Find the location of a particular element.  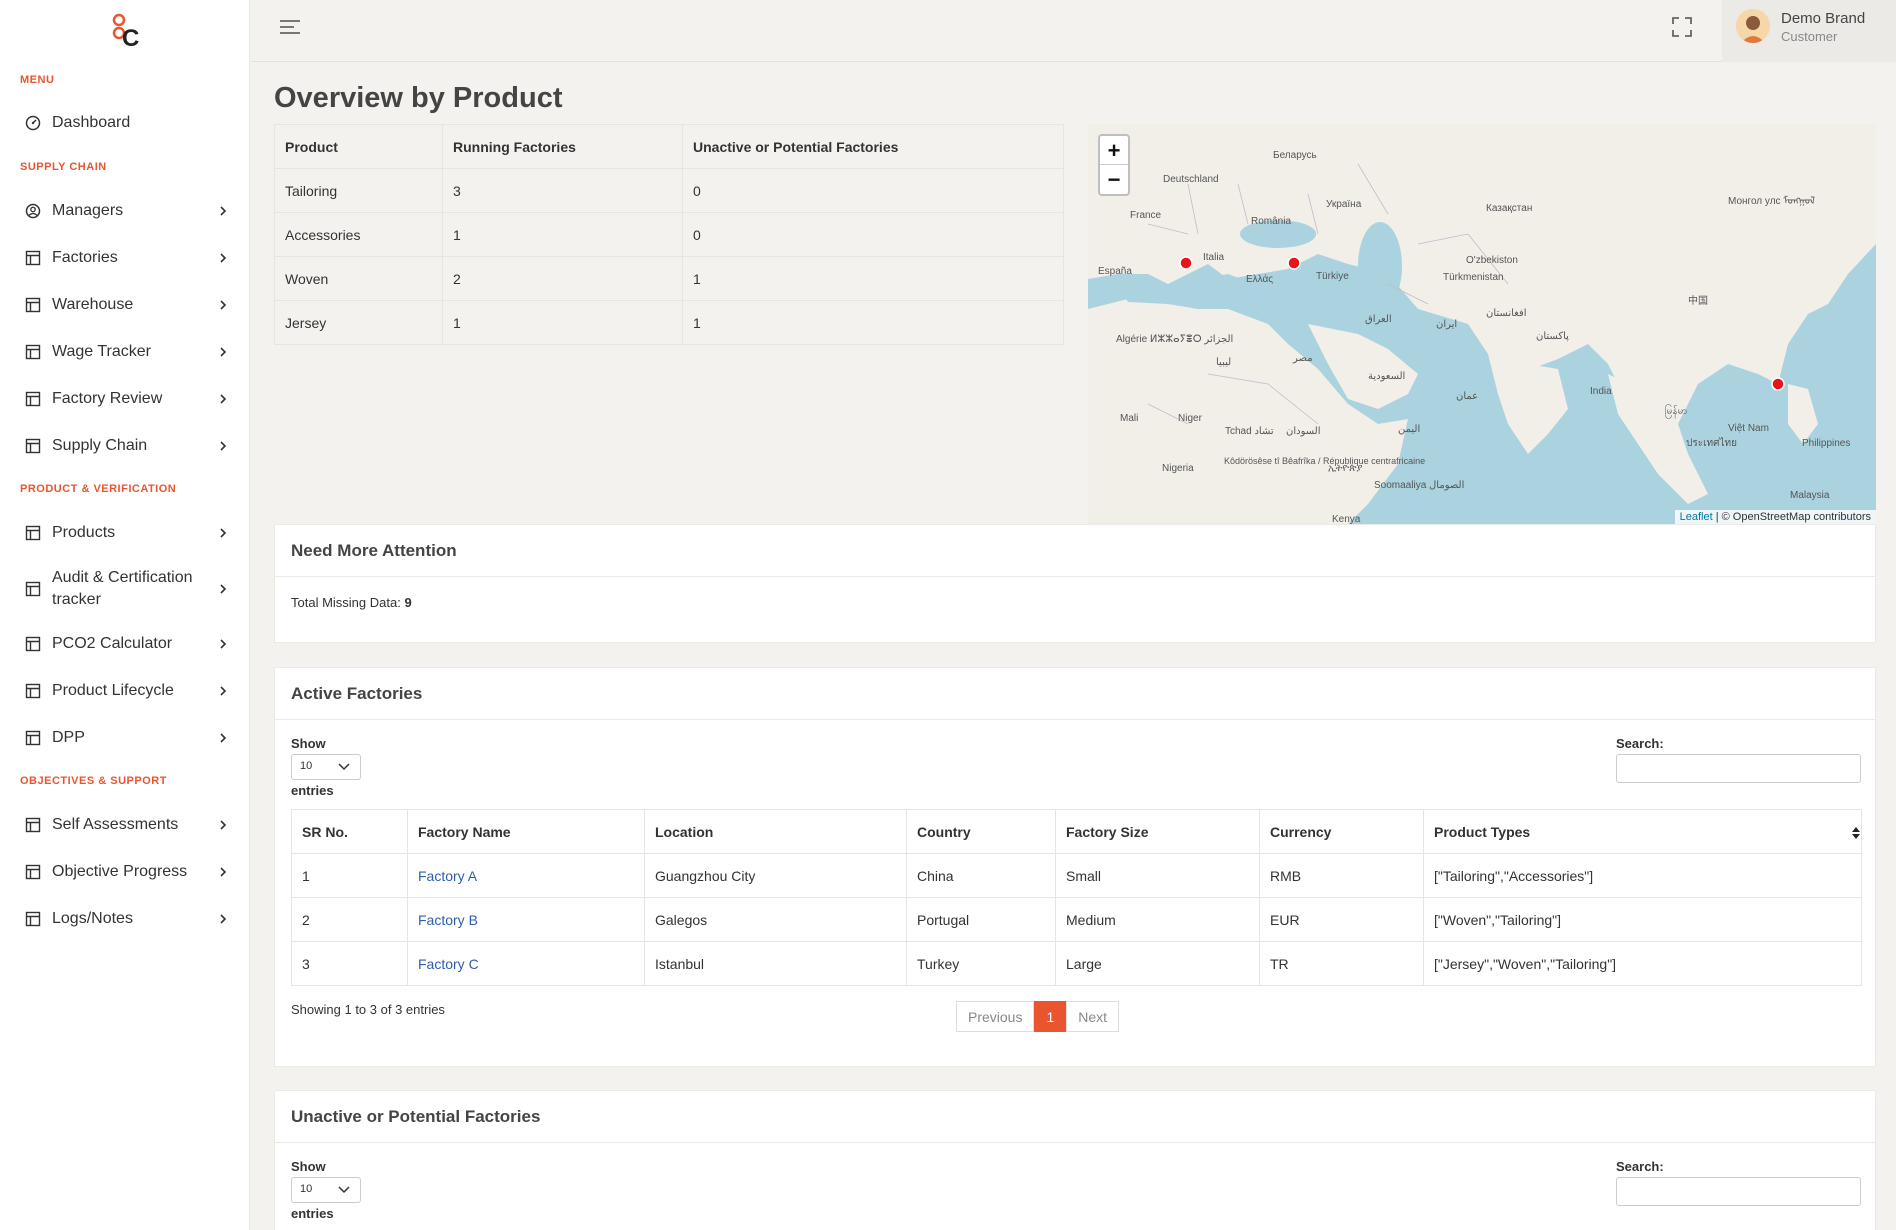

map-label: Soomaaliya الصومال is located at coordinates (1419, 485).